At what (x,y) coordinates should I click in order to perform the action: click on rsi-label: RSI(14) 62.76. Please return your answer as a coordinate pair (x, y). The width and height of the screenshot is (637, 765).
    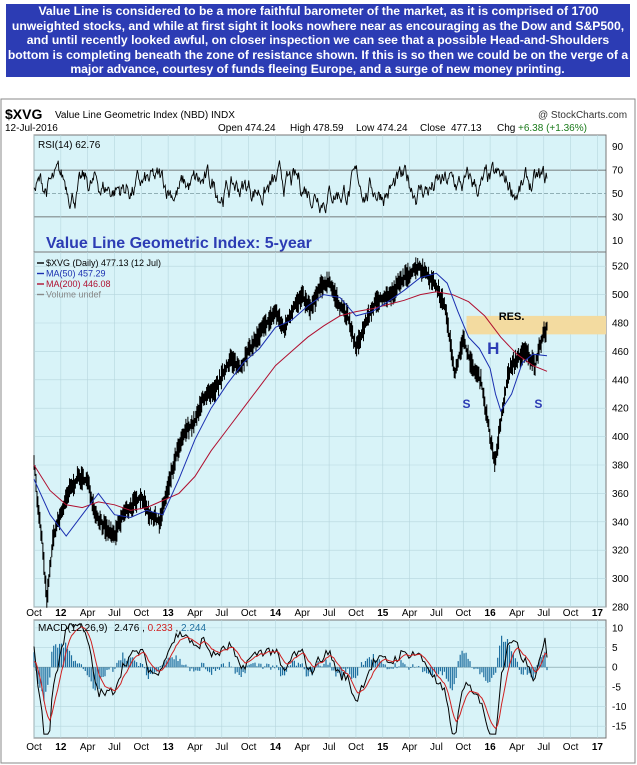
    Looking at the image, I should click on (69, 145).